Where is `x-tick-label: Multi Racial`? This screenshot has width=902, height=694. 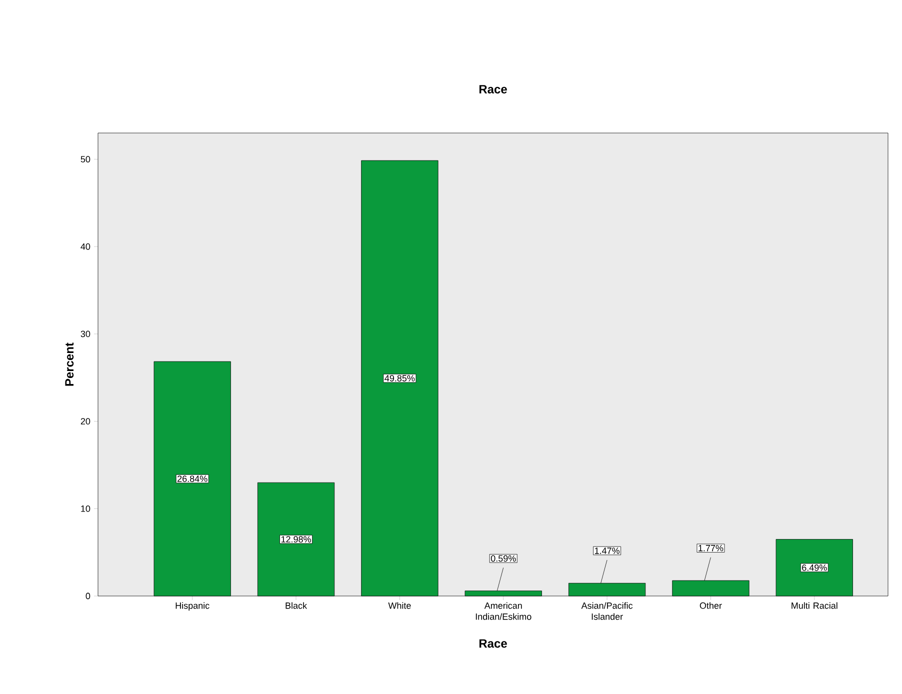
x-tick-label: Multi Racial is located at coordinates (815, 605).